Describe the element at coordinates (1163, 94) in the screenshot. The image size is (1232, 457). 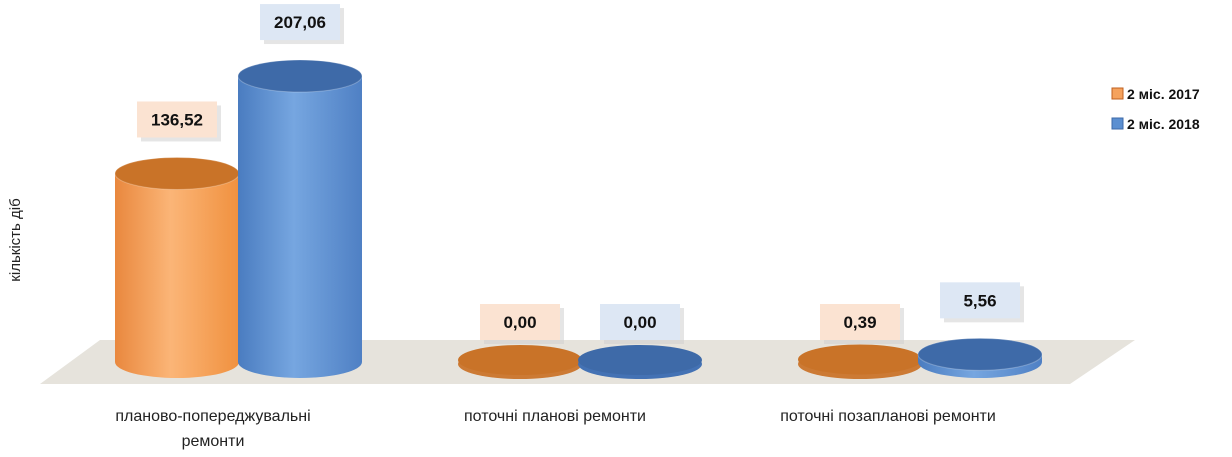
I see `svg-text: 2 міс. 2017` at that location.